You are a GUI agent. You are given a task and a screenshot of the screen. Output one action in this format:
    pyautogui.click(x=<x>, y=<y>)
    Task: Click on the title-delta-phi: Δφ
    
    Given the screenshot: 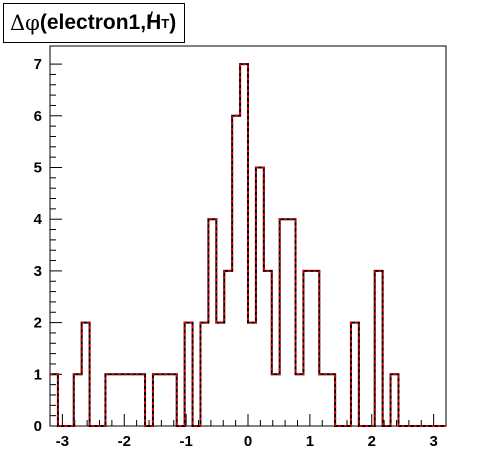 What is the action you would take?
    pyautogui.click(x=25, y=23)
    